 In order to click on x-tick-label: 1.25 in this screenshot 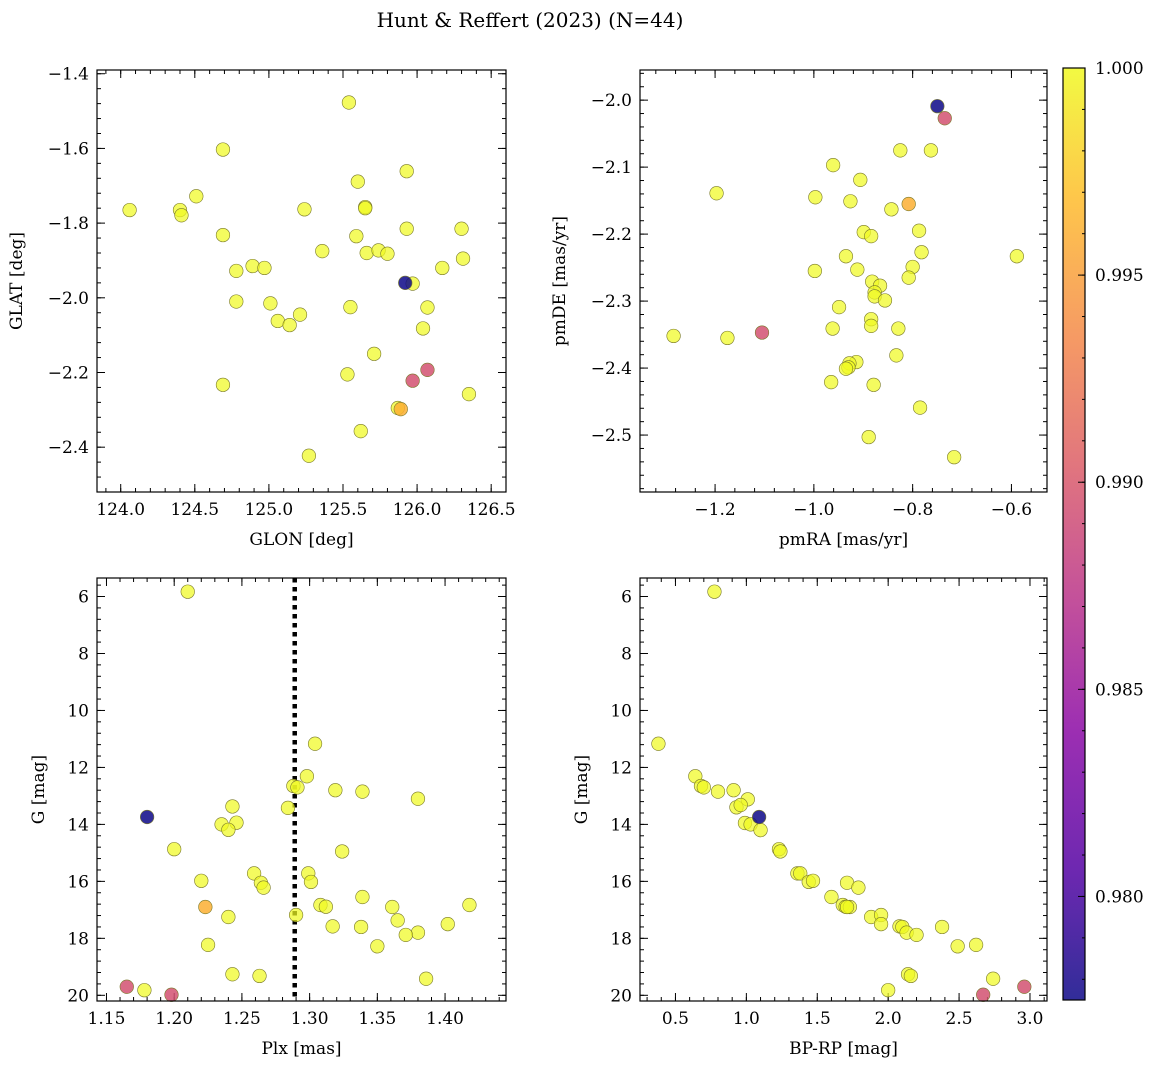, I will do `click(242, 1019)`.